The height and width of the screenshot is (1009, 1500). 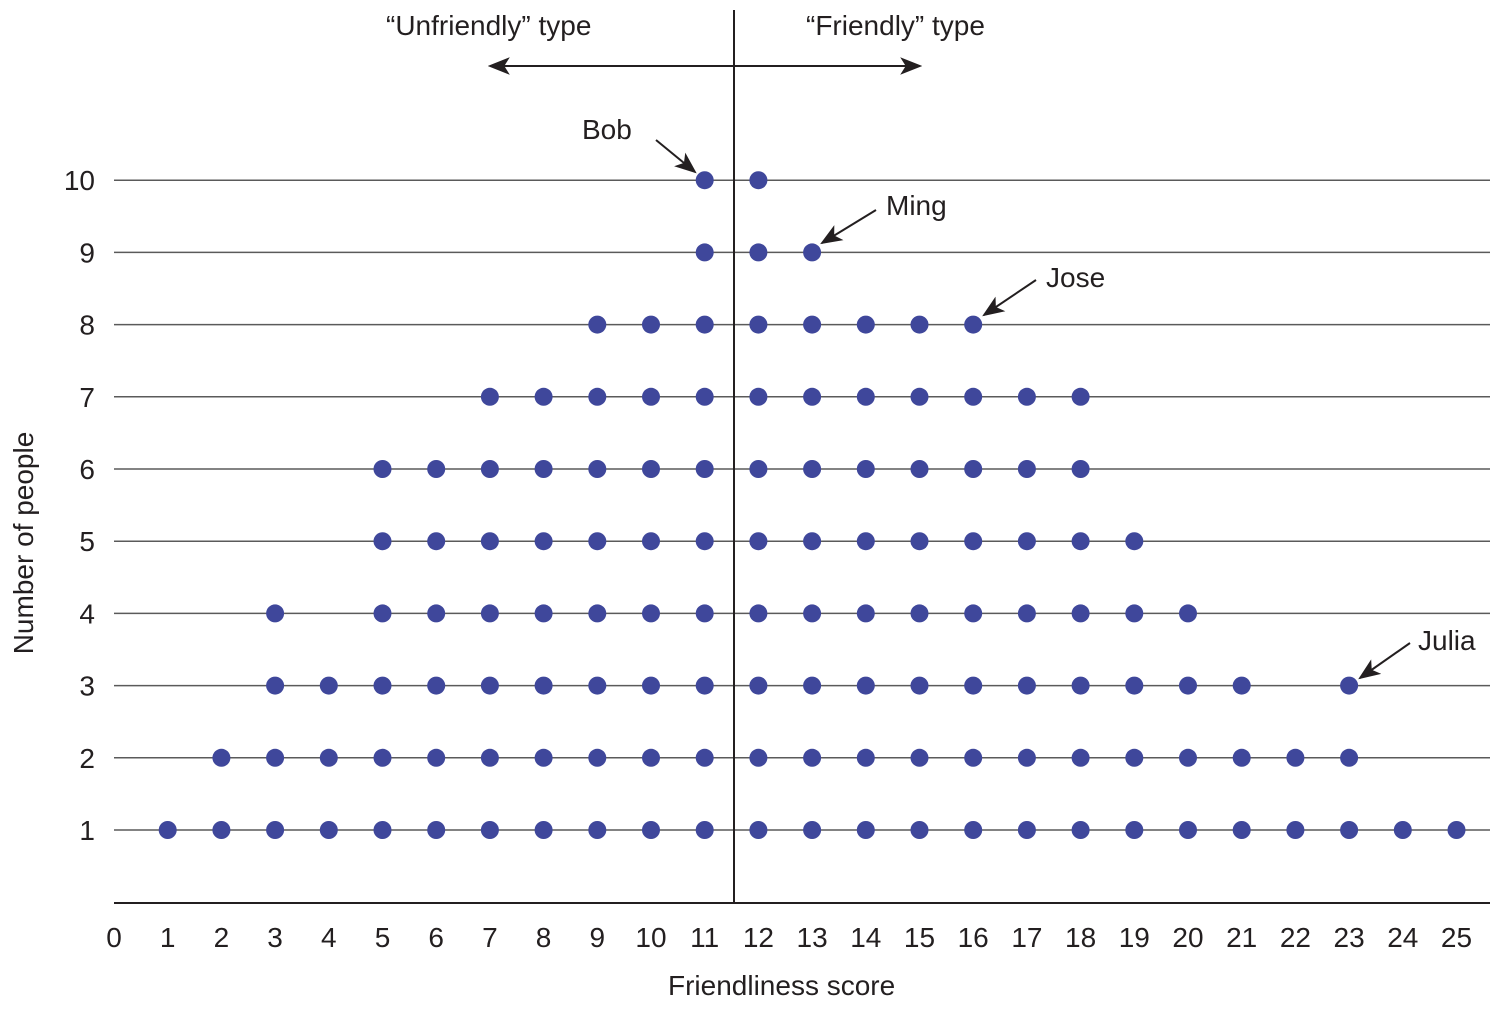 I want to click on y-tick-label: 2, so click(x=87, y=758).